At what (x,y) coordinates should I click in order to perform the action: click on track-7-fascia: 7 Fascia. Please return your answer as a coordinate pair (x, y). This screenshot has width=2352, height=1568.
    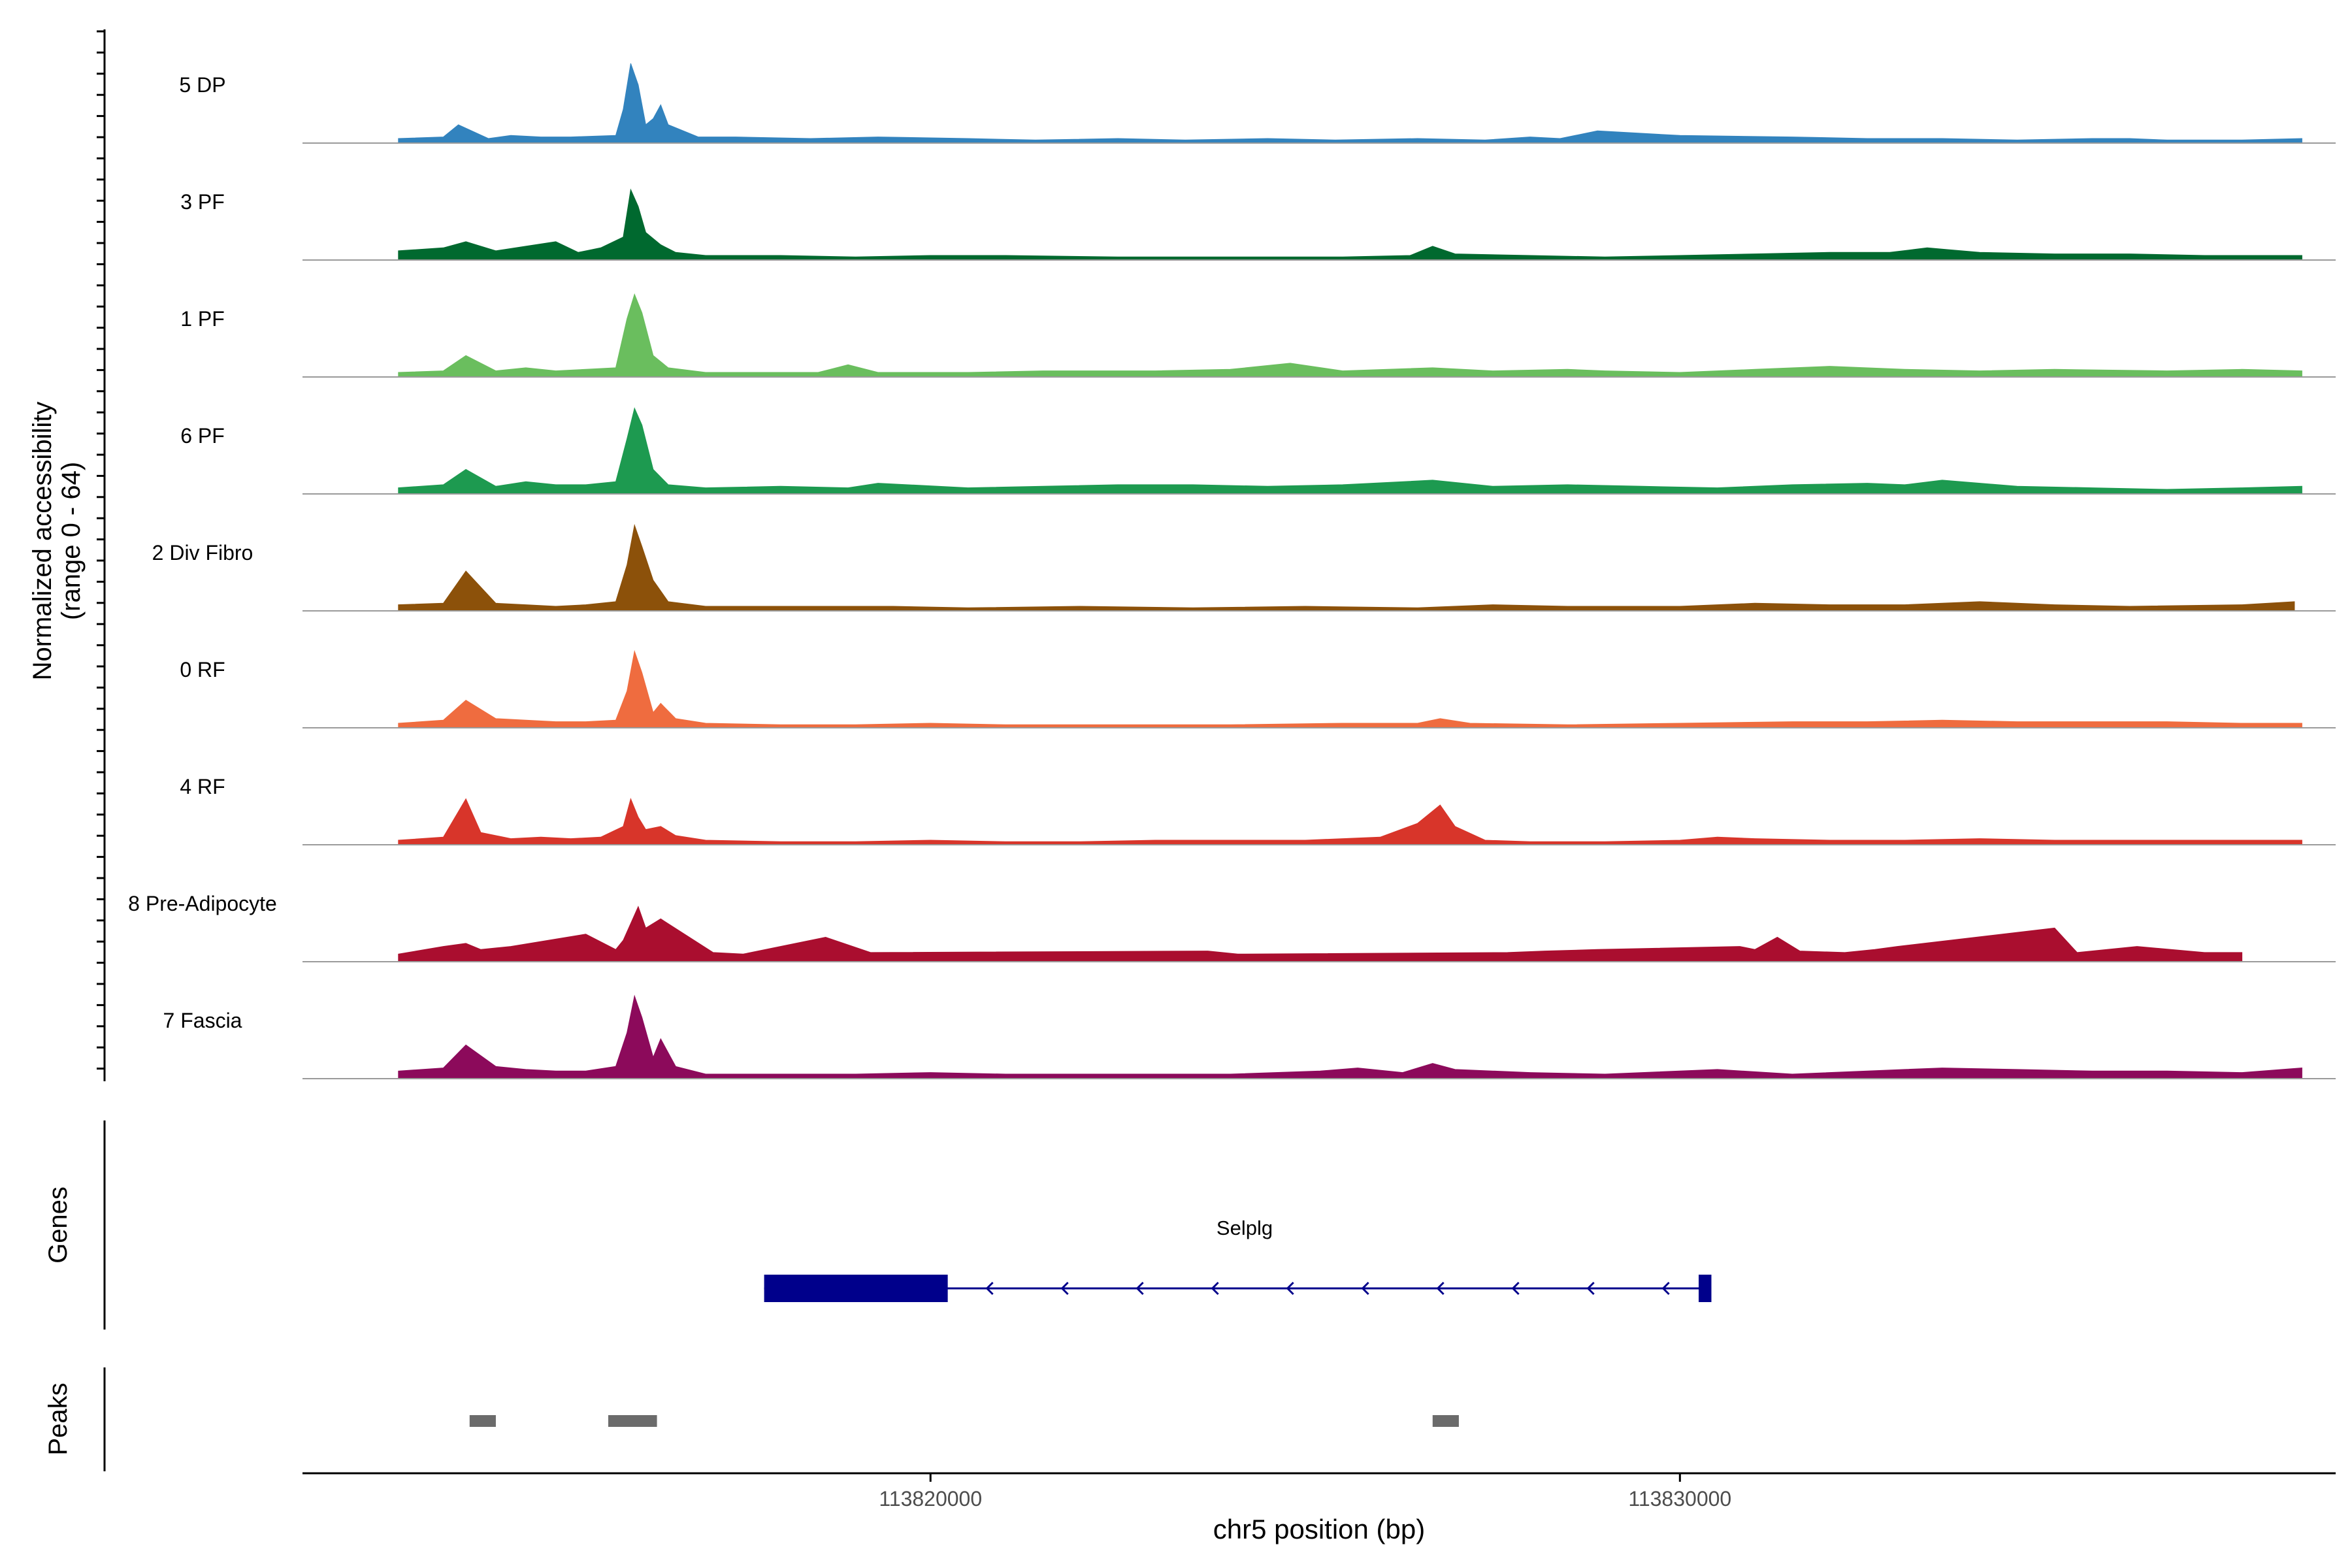
    Looking at the image, I should click on (1249, 1036).